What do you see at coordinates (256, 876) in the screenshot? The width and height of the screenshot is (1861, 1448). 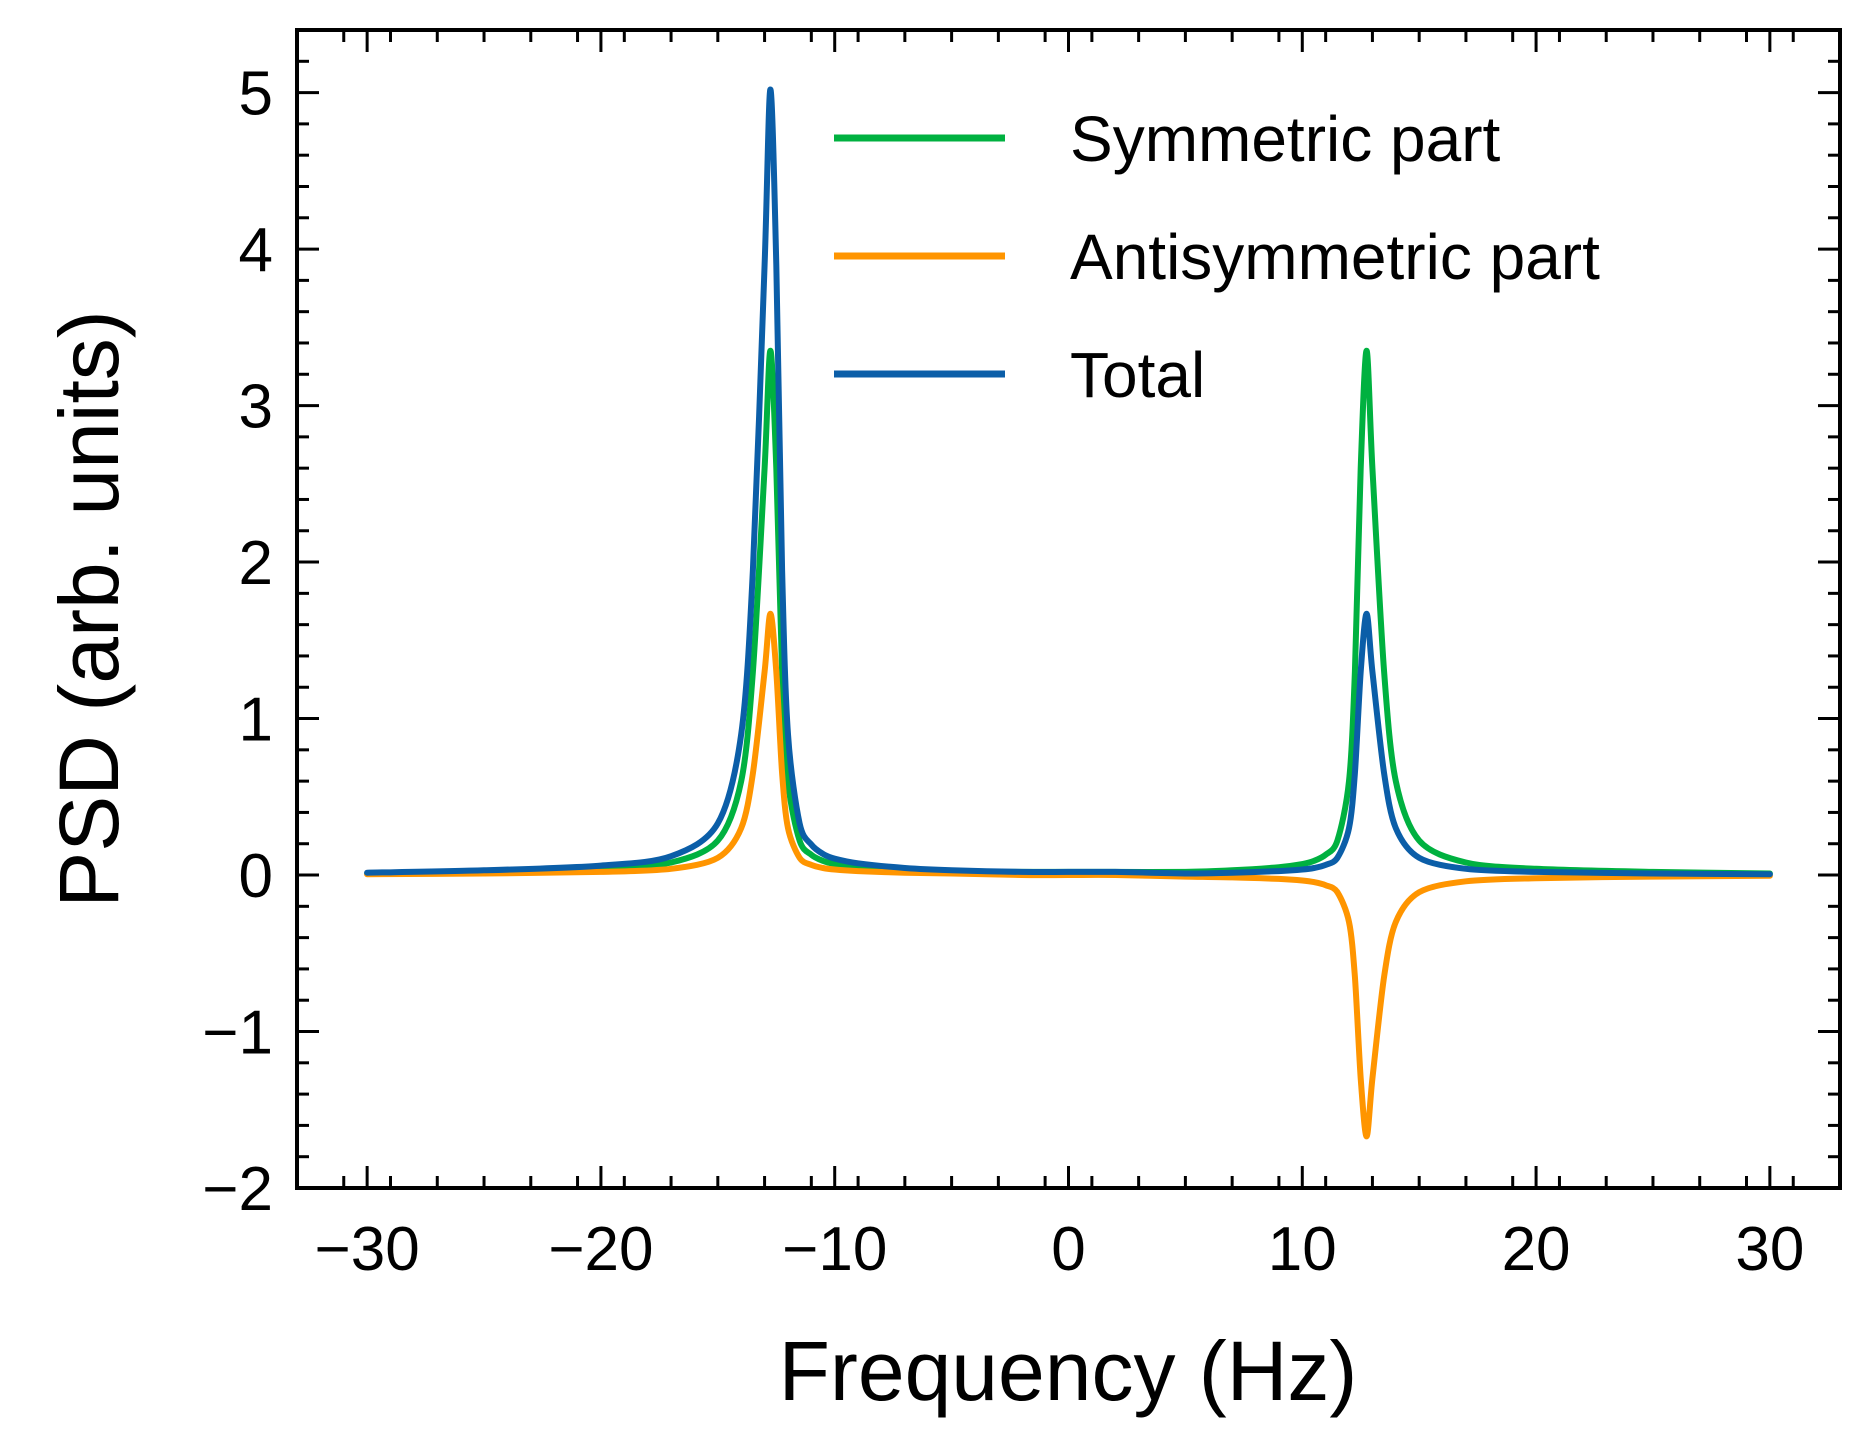 I see `y-tick-label: 0` at bounding box center [256, 876].